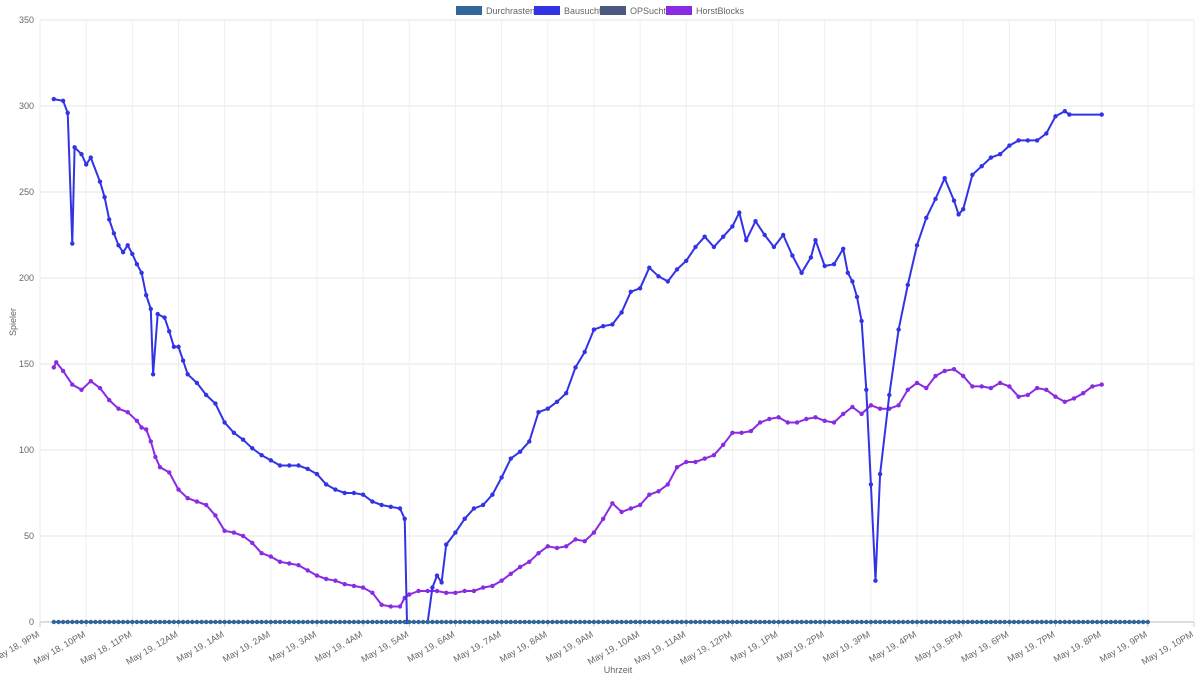 This screenshot has height=675, width=1200. What do you see at coordinates (510, 11) in the screenshot?
I see `legend-label: Durchrasten` at bounding box center [510, 11].